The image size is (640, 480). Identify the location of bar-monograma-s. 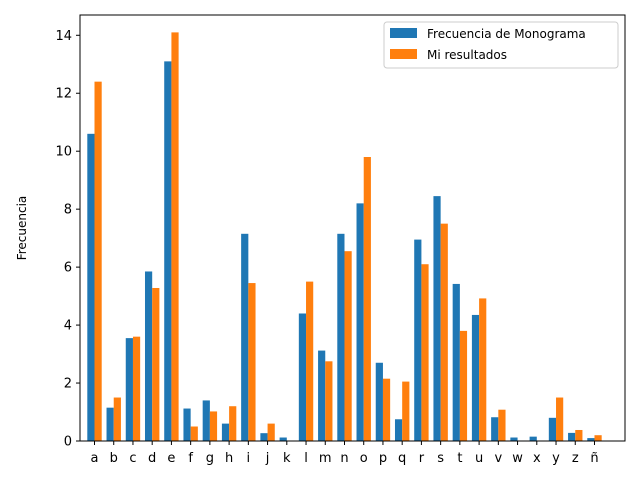
(437, 318).